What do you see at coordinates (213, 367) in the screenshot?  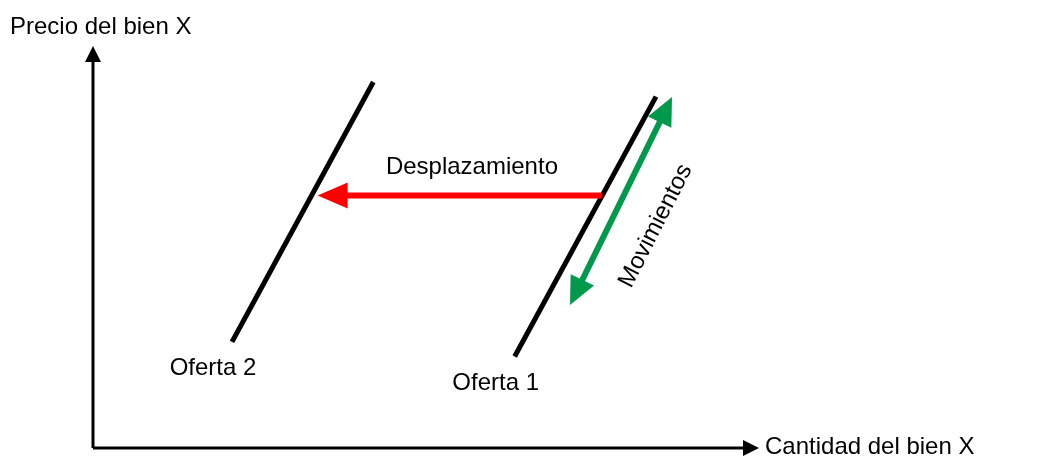 I see `series-label: Oferta 2` at bounding box center [213, 367].